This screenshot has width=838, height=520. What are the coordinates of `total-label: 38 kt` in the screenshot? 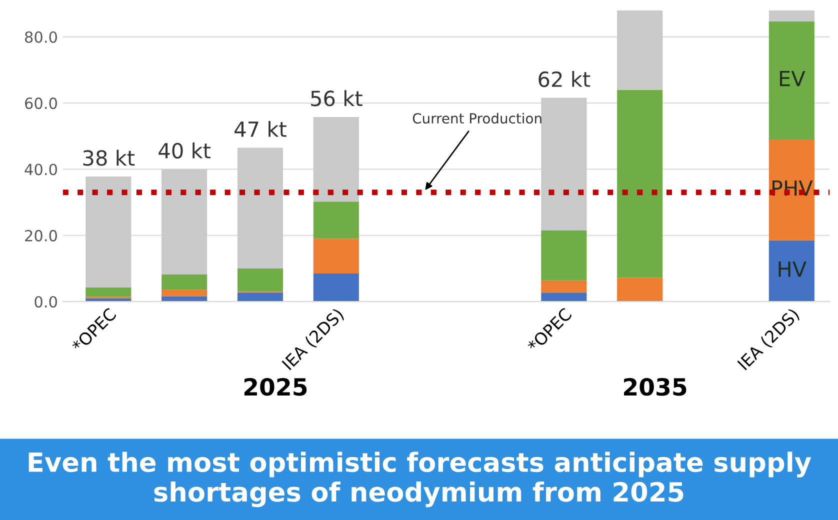 It's located at (109, 158).